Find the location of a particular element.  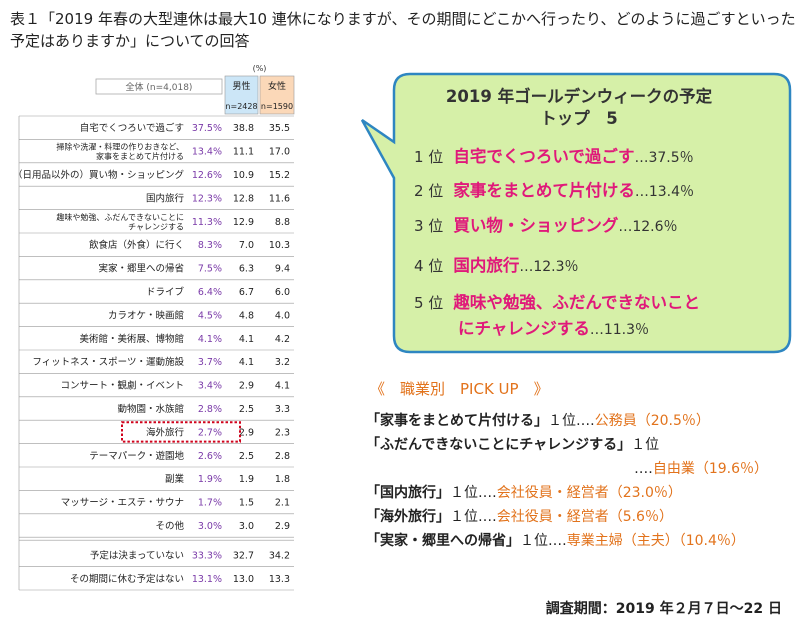

row-female-value: 35.5 is located at coordinates (279, 128).